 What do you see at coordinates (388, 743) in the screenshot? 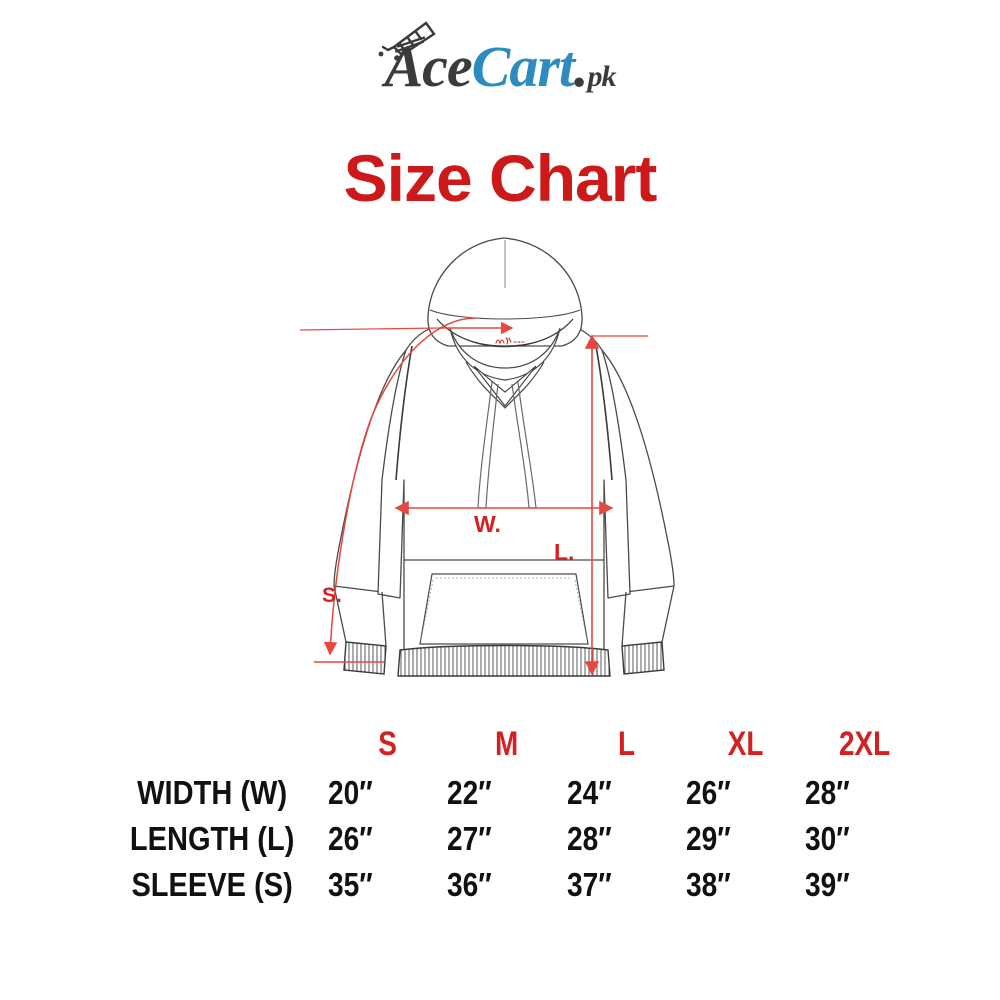
I see `size-header-s: S` at bounding box center [388, 743].